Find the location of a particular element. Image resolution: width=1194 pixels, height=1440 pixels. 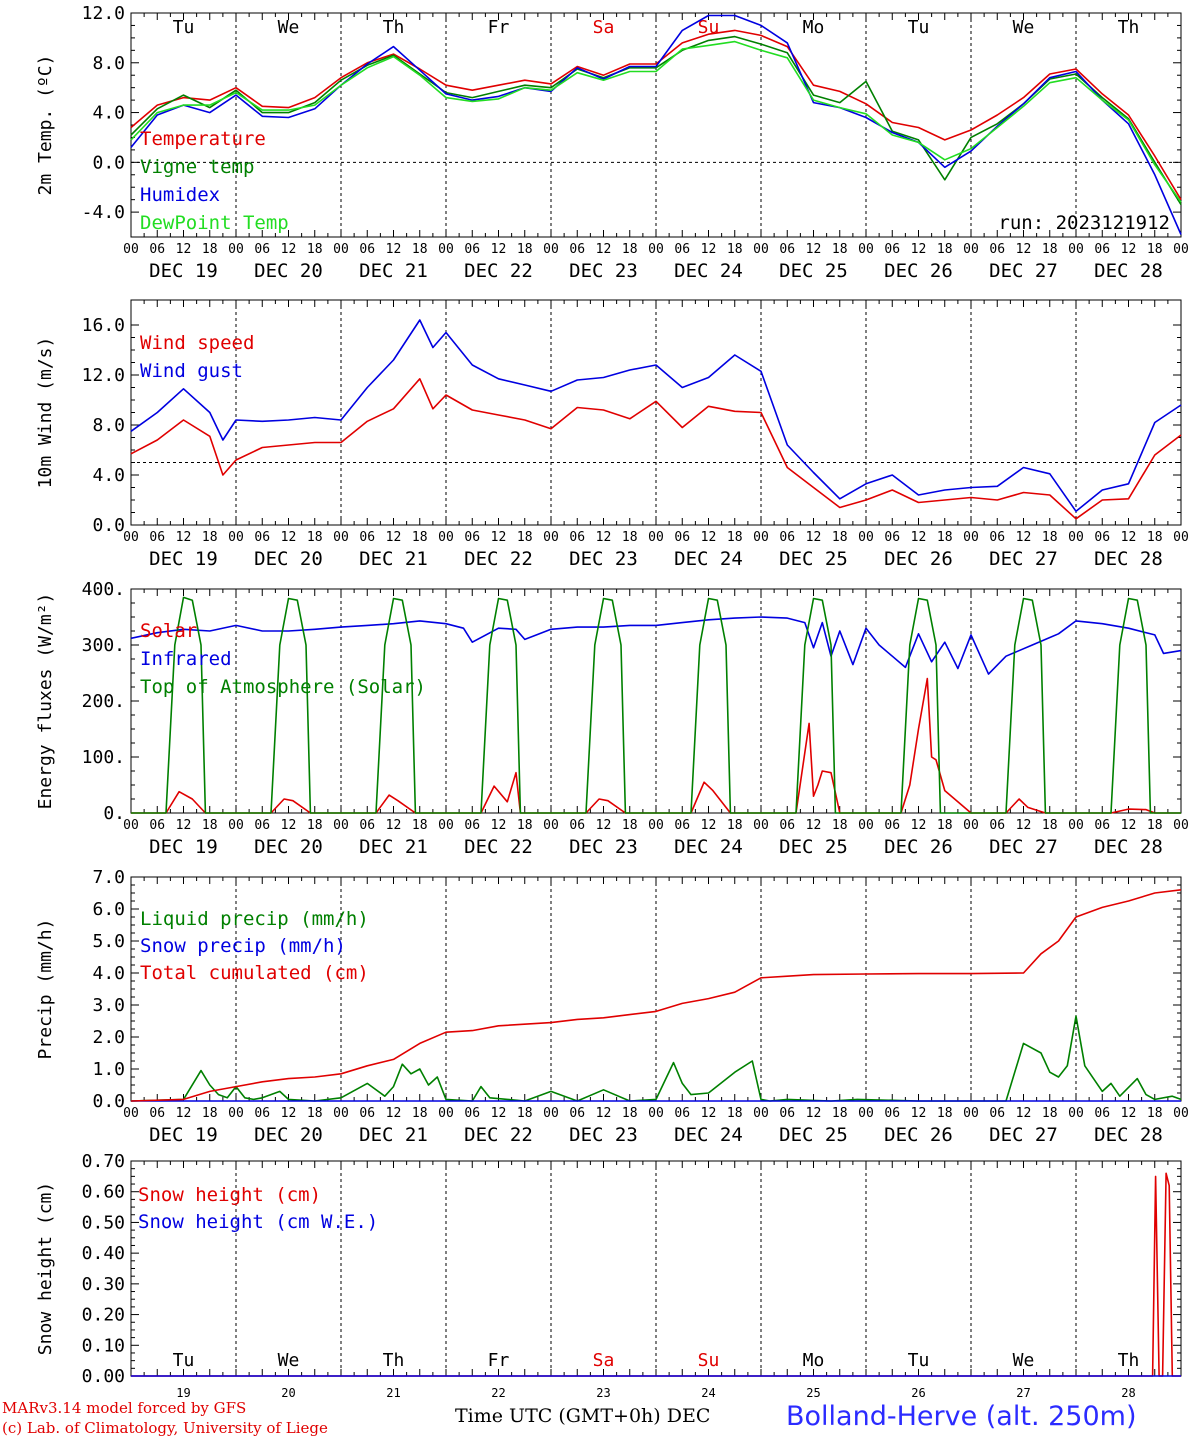

y-tick-label: 300. is located at coordinates (103, 645).